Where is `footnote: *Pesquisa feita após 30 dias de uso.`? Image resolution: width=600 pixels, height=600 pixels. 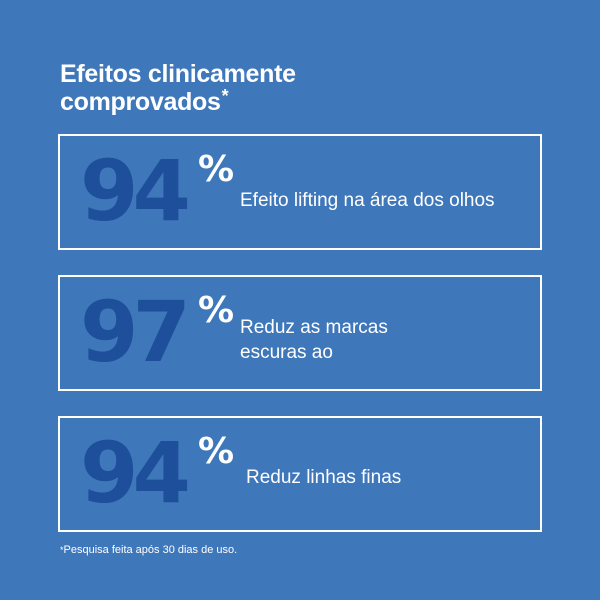 footnote: *Pesquisa feita após 30 dias de uso. is located at coordinates (148, 550).